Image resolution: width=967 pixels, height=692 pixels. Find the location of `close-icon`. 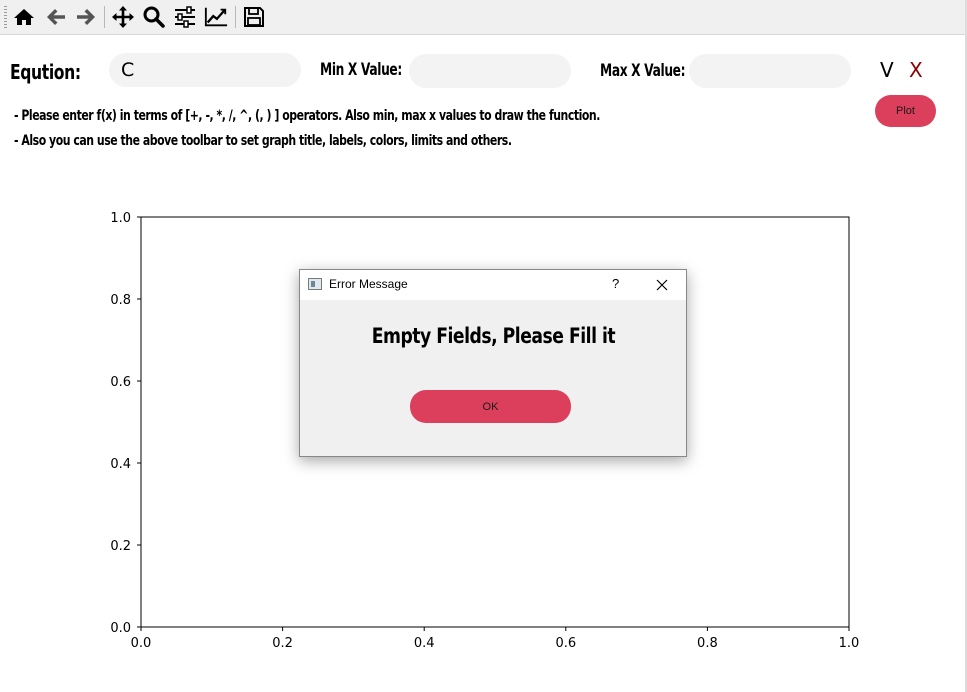

close-icon is located at coordinates (662, 285).